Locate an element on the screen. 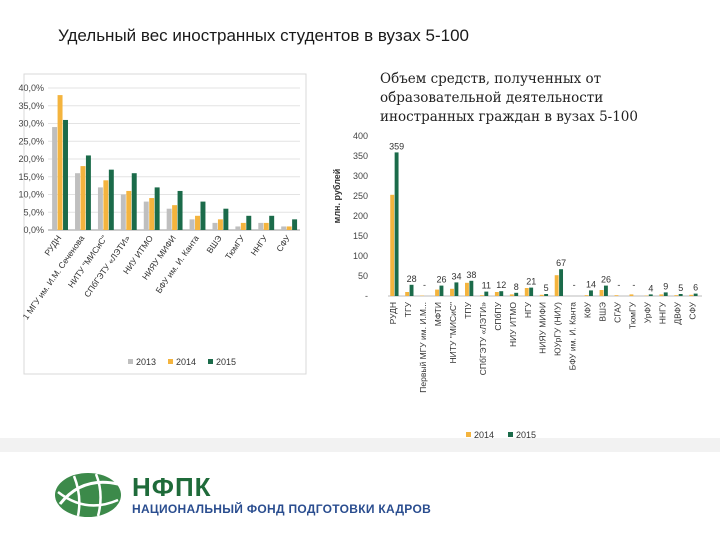  data-label: 28 is located at coordinates (412, 279).